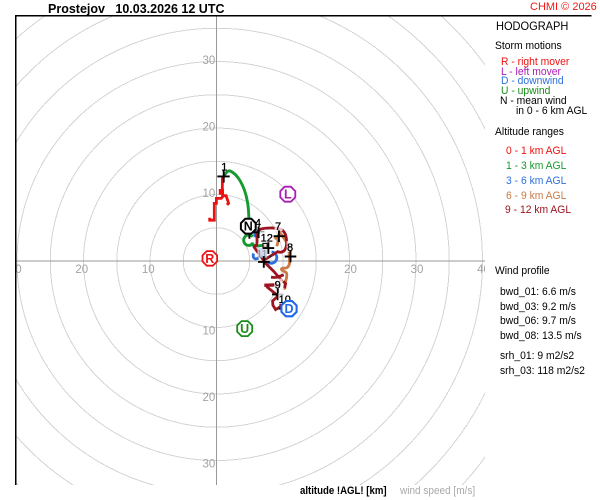 This screenshot has width=600, height=500. I want to click on svg-text: U, so click(244, 329).